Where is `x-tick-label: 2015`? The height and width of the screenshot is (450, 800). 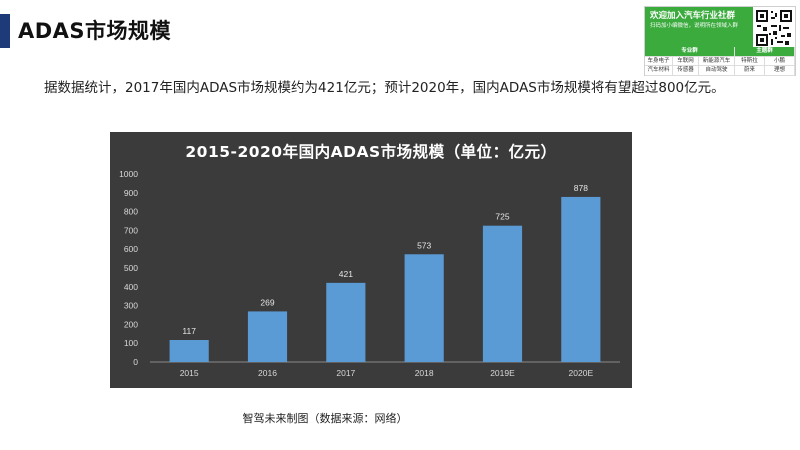
x-tick-label: 2015 is located at coordinates (189, 373).